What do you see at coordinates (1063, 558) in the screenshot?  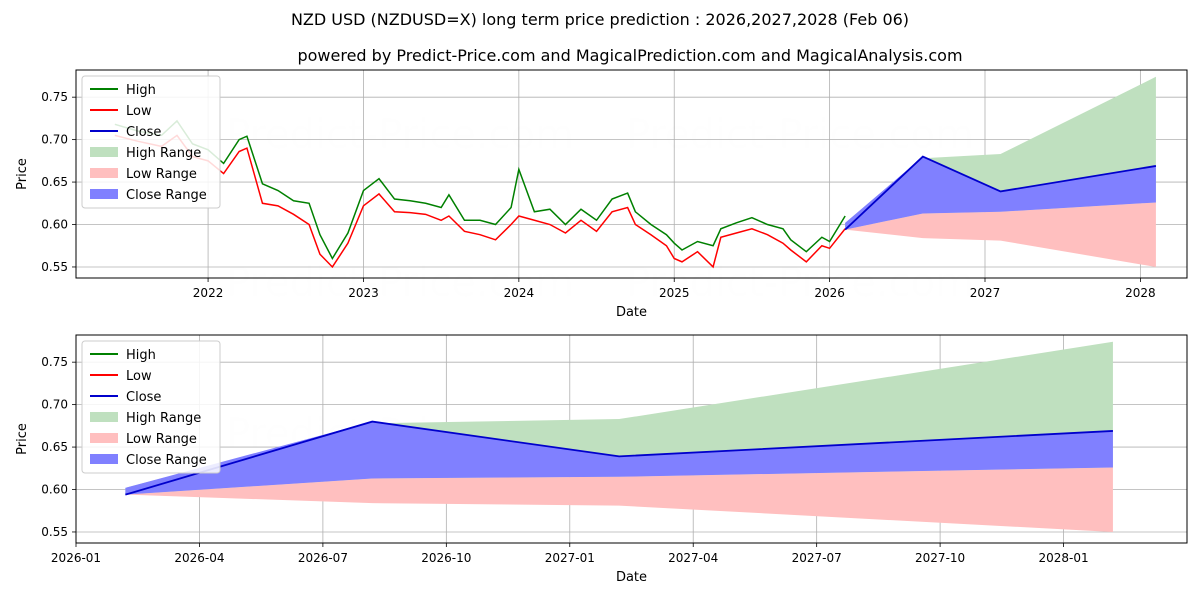 I see `x-tick-label: 2028-01` at bounding box center [1063, 558].